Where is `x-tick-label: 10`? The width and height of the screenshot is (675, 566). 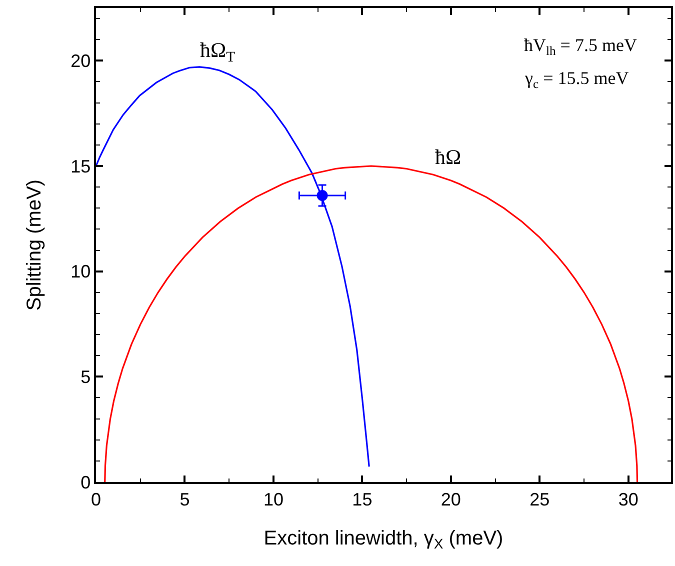 x-tick-label: 10 is located at coordinates (273, 499).